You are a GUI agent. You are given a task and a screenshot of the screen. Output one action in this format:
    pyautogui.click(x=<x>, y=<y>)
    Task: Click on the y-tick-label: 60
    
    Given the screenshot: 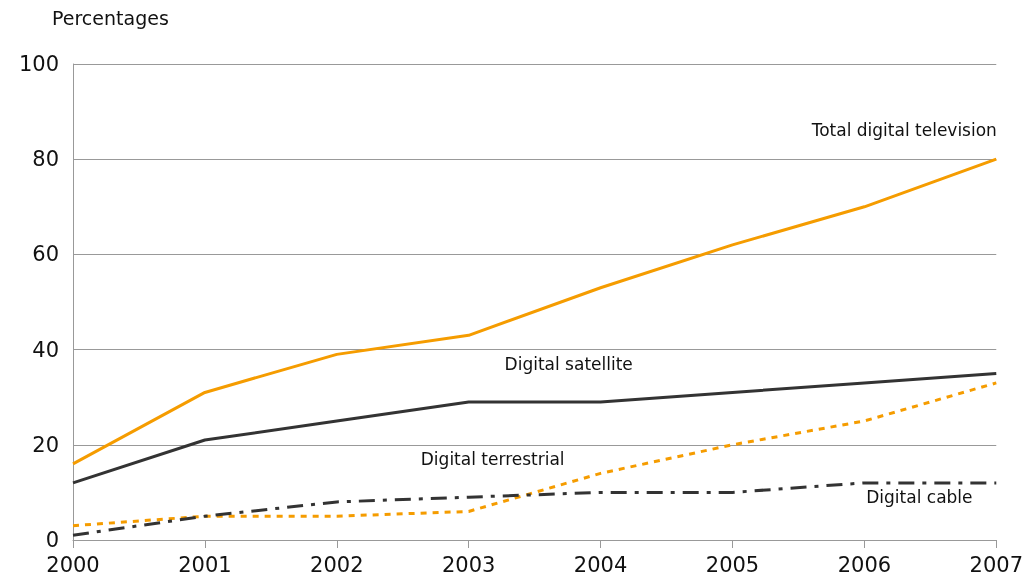 What is the action you would take?
    pyautogui.click(x=45, y=254)
    